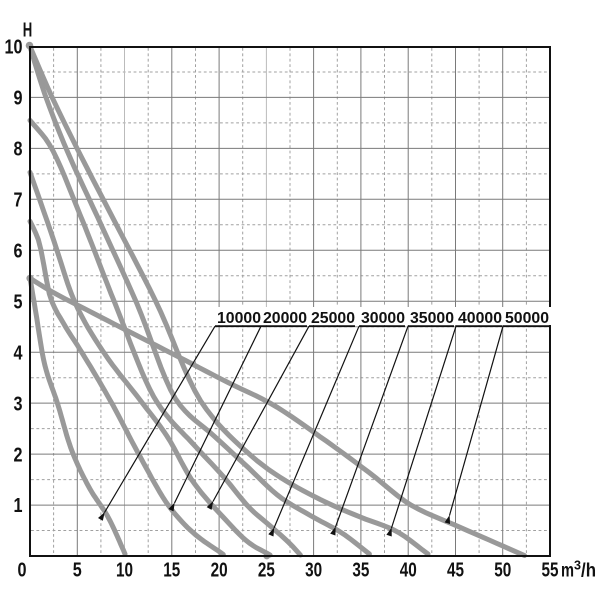  Describe the element at coordinates (219, 571) in the screenshot. I see `svg-text: 20` at that location.